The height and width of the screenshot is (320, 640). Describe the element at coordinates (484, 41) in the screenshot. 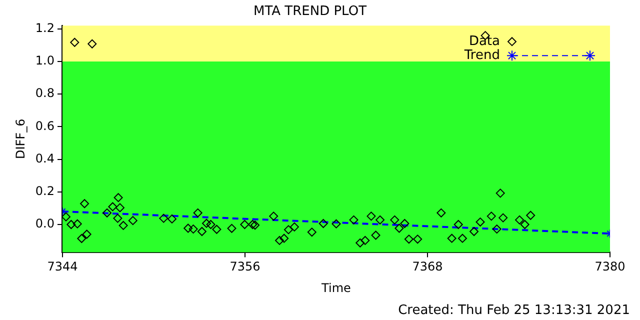

I see `legend-label: Data` at that location.